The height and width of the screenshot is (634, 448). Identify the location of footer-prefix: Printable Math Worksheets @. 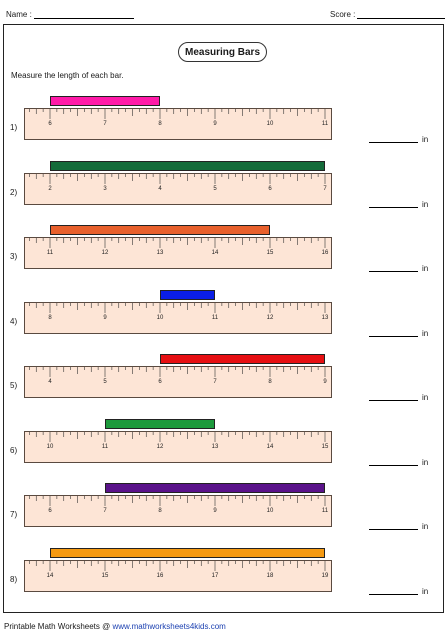
(58, 626).